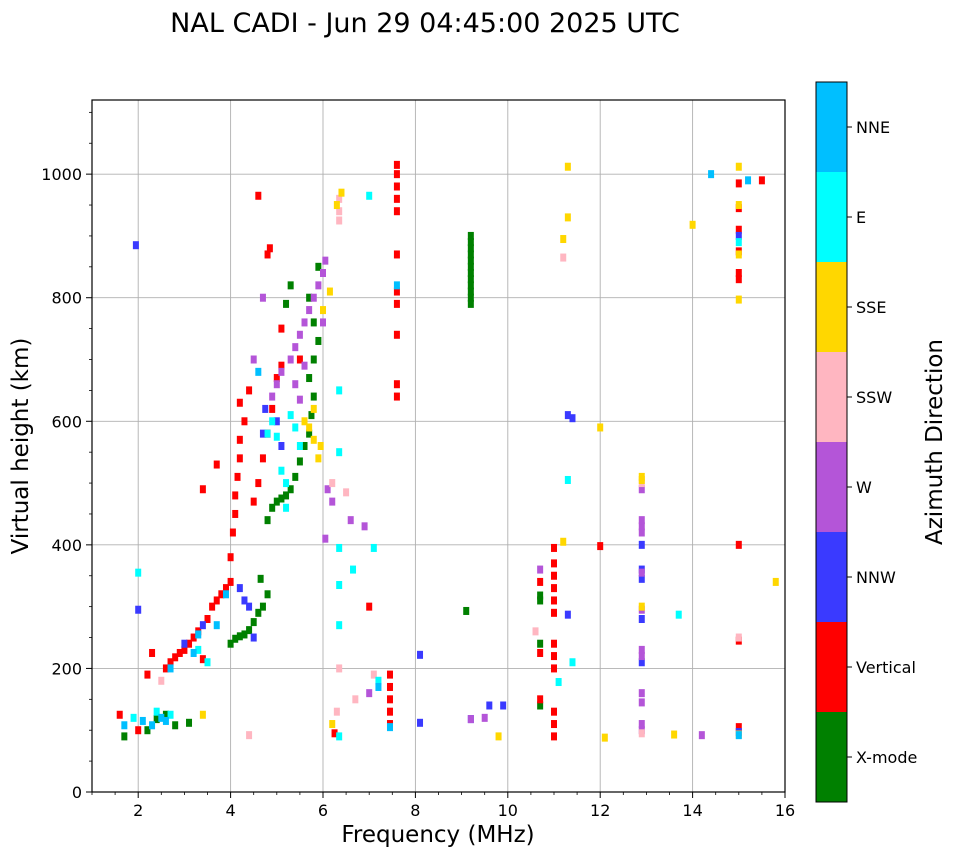 This screenshot has height=857, width=958. Describe the element at coordinates (66, 298) in the screenshot. I see `y-tick-label: 800` at that location.